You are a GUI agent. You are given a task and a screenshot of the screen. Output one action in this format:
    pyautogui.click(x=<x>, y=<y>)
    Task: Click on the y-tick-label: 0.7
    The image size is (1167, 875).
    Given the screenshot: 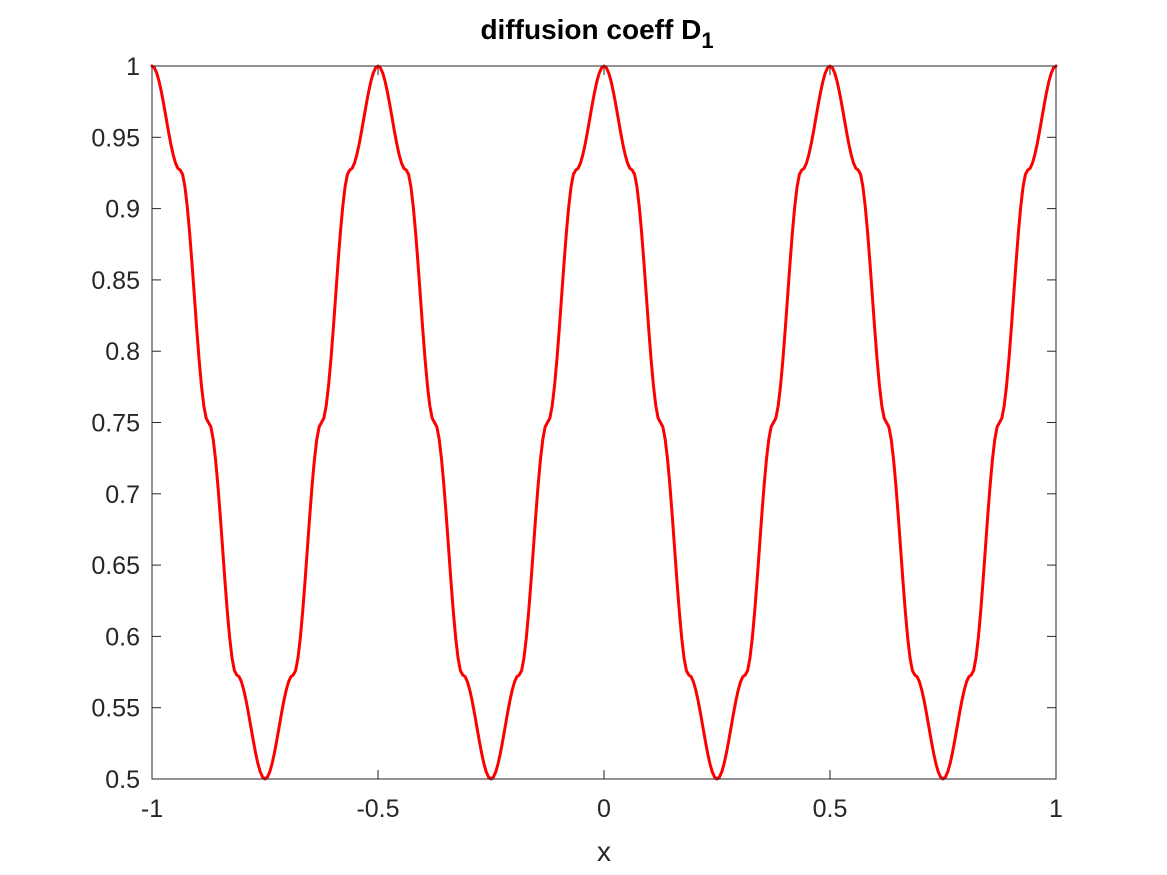 What is the action you would take?
    pyautogui.click(x=122, y=495)
    